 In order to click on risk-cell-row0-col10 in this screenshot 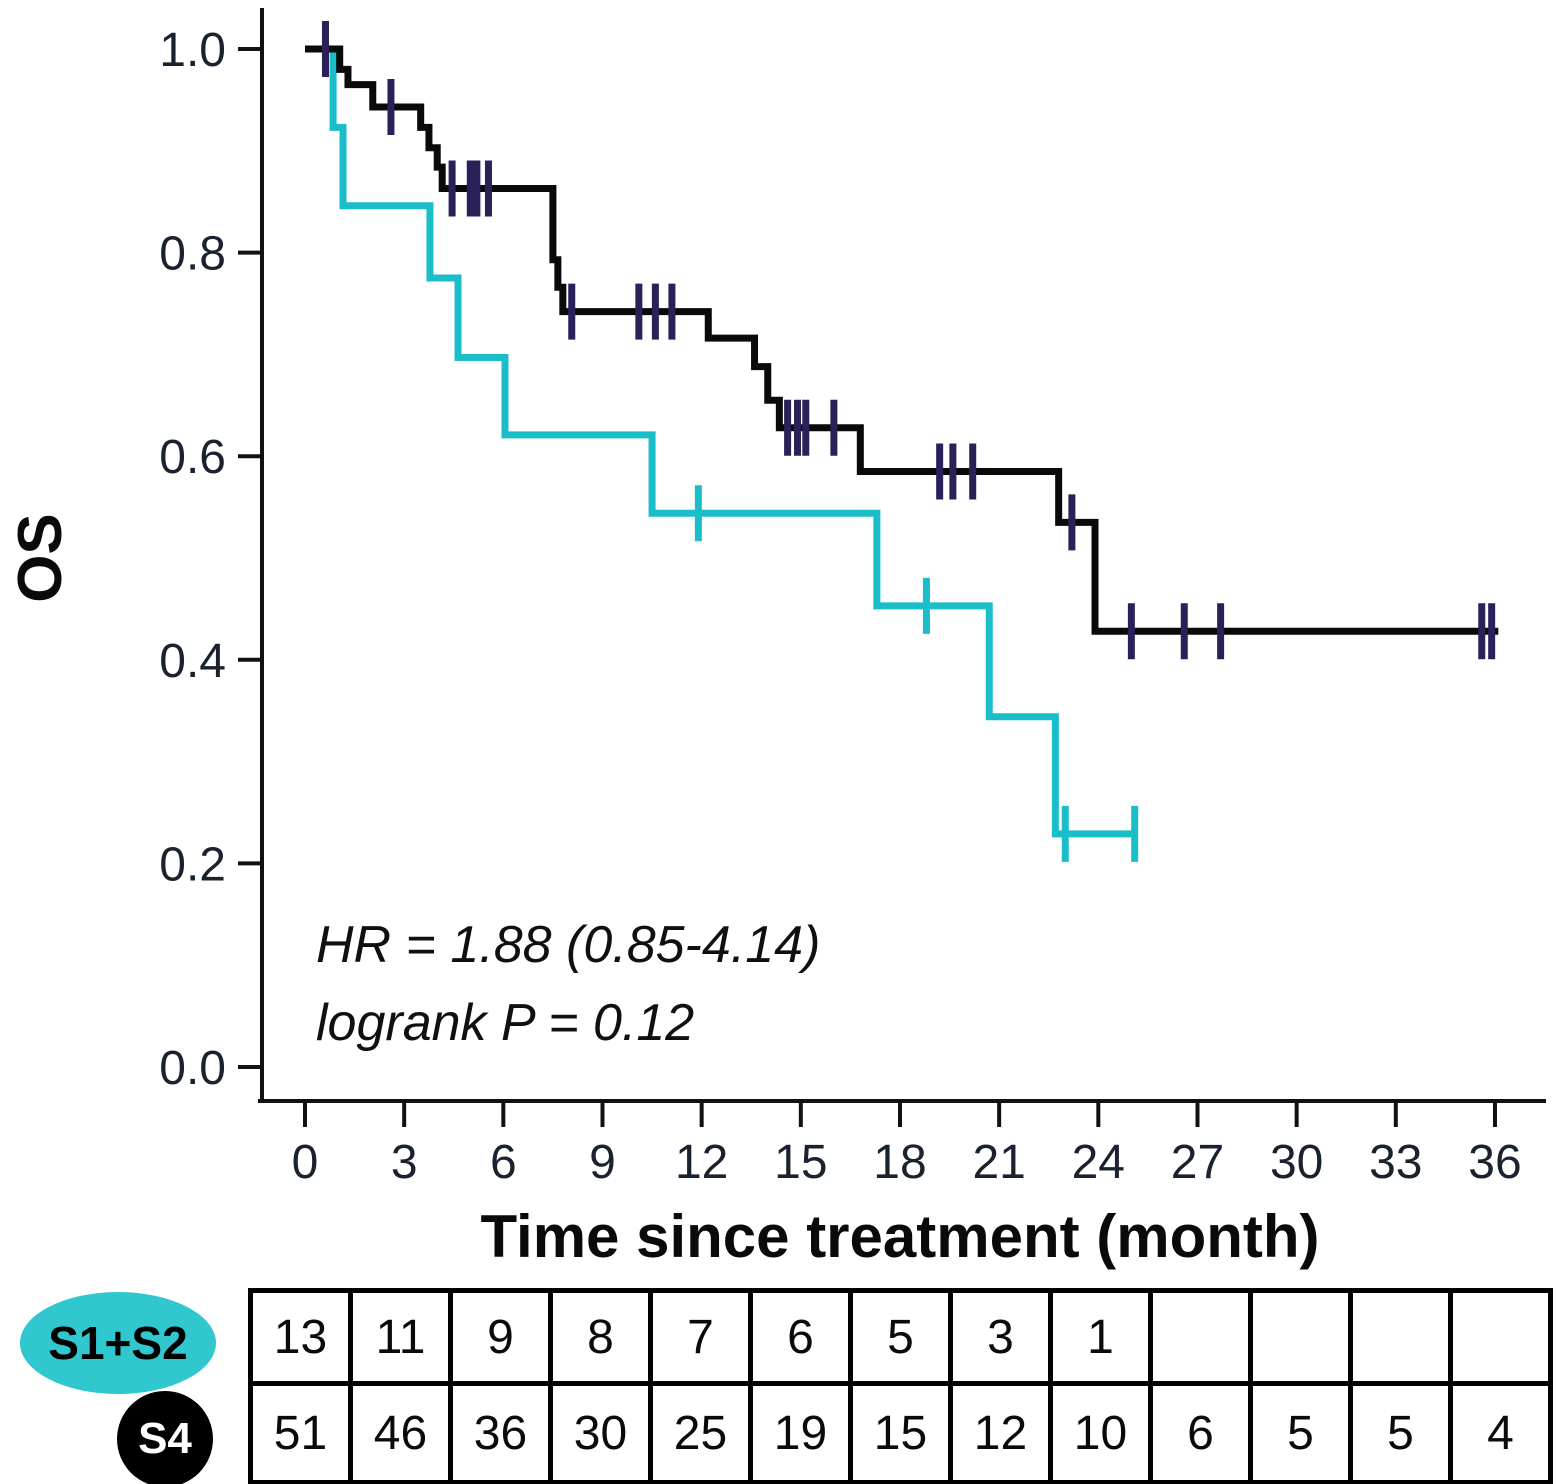, I will do `click(1300, 1337)`.